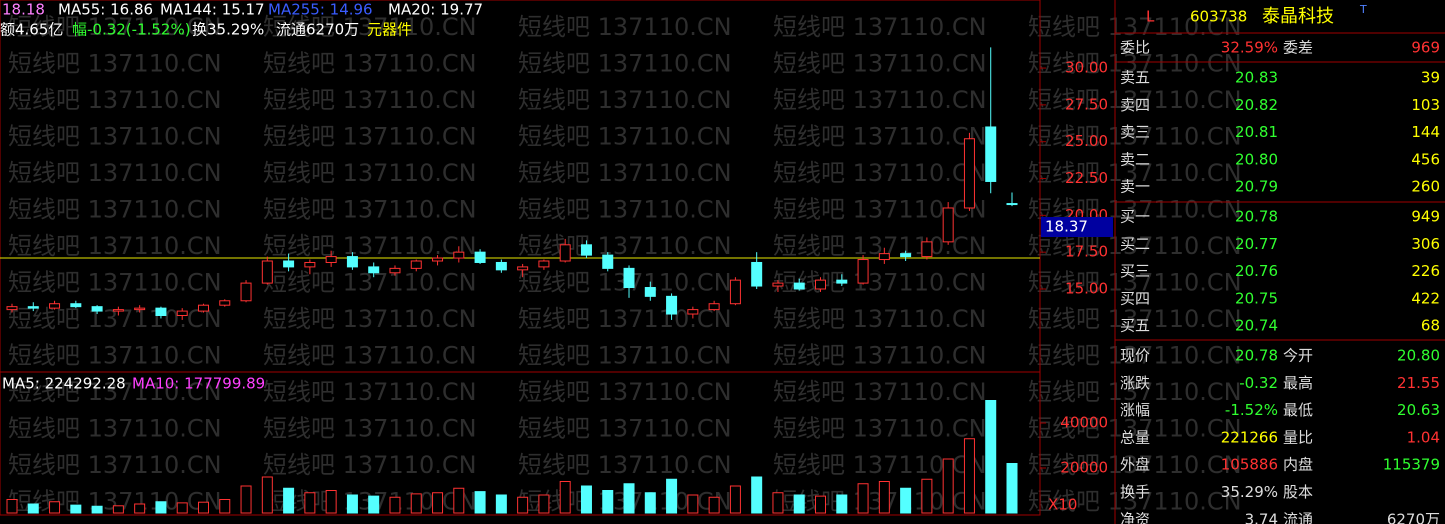 The width and height of the screenshot is (1445, 524). I want to click on y-tick-label: 27.50, so click(1086, 104).